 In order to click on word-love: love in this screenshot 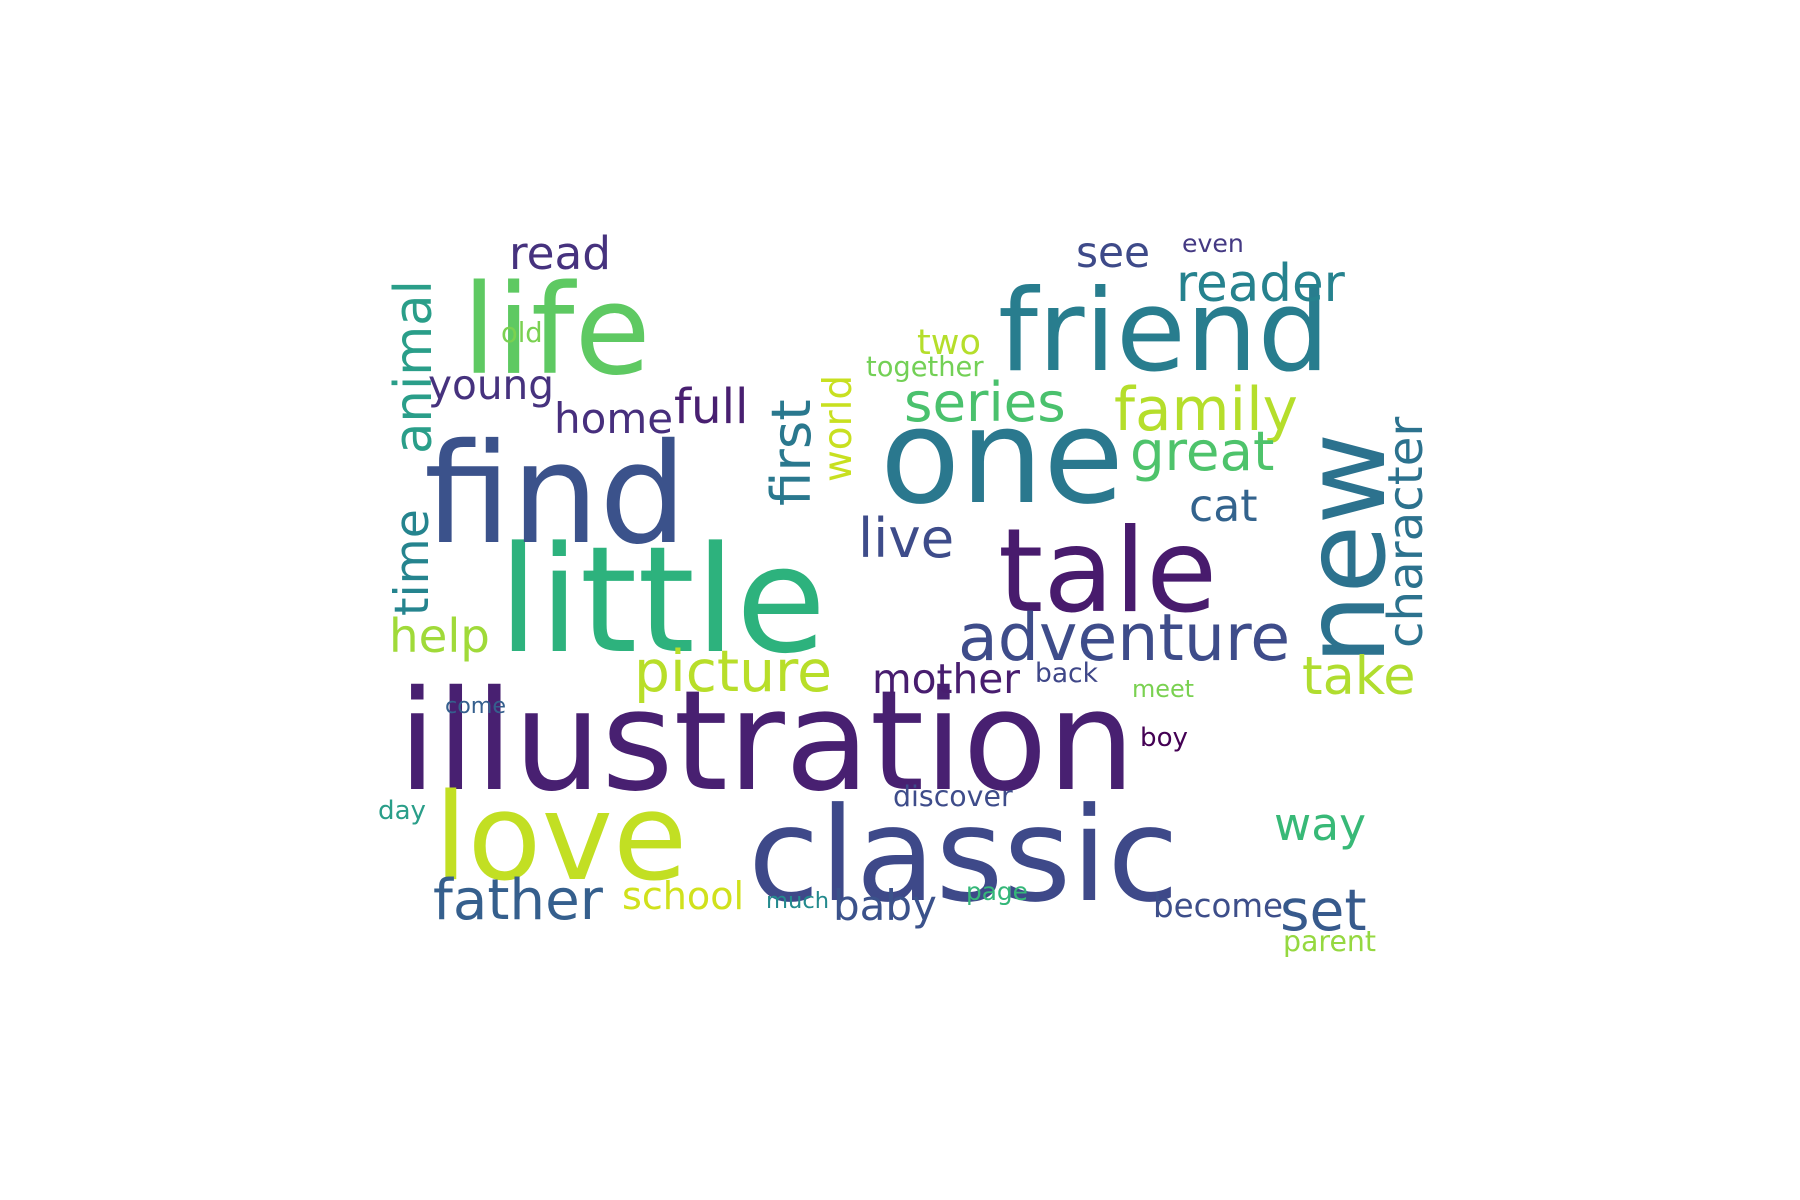, I will do `click(561, 838)`.